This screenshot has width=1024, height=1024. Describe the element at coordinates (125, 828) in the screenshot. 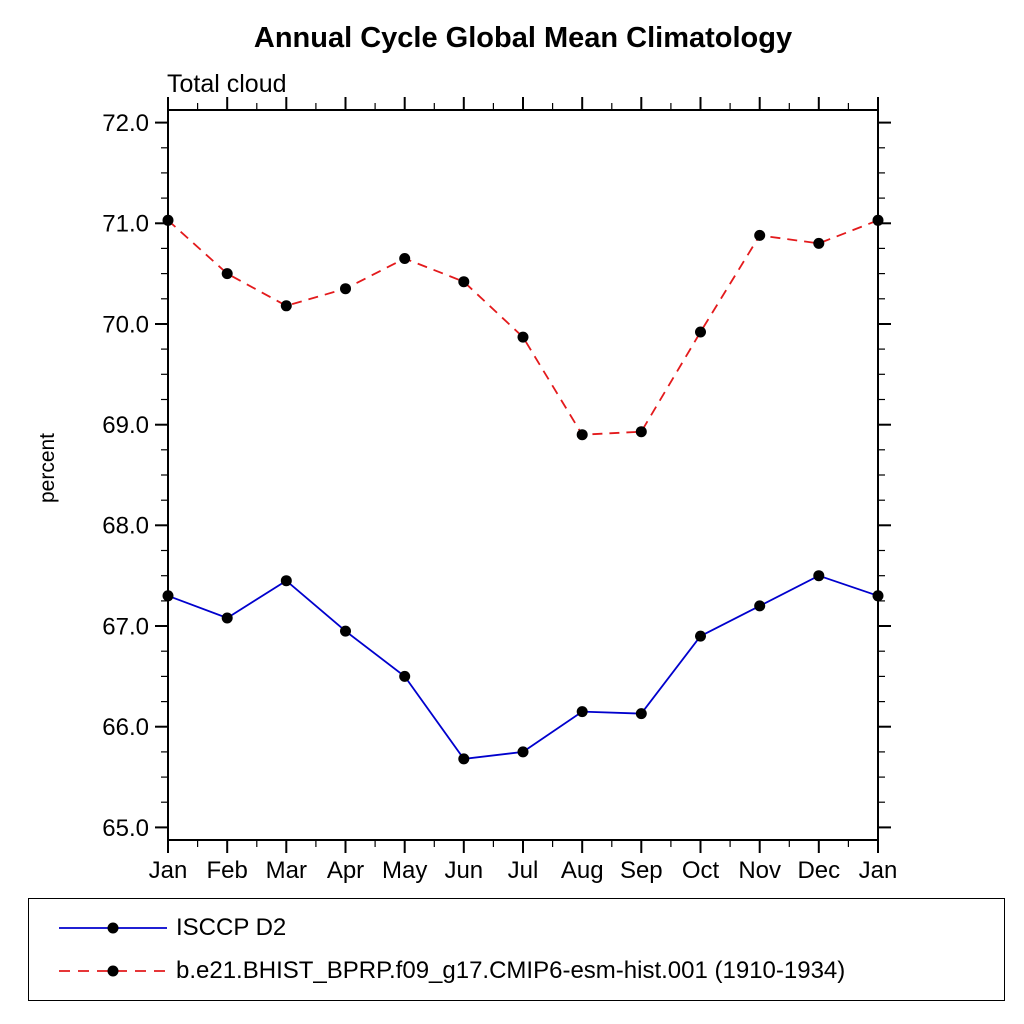

I see `y-tick-label: 65.0` at that location.